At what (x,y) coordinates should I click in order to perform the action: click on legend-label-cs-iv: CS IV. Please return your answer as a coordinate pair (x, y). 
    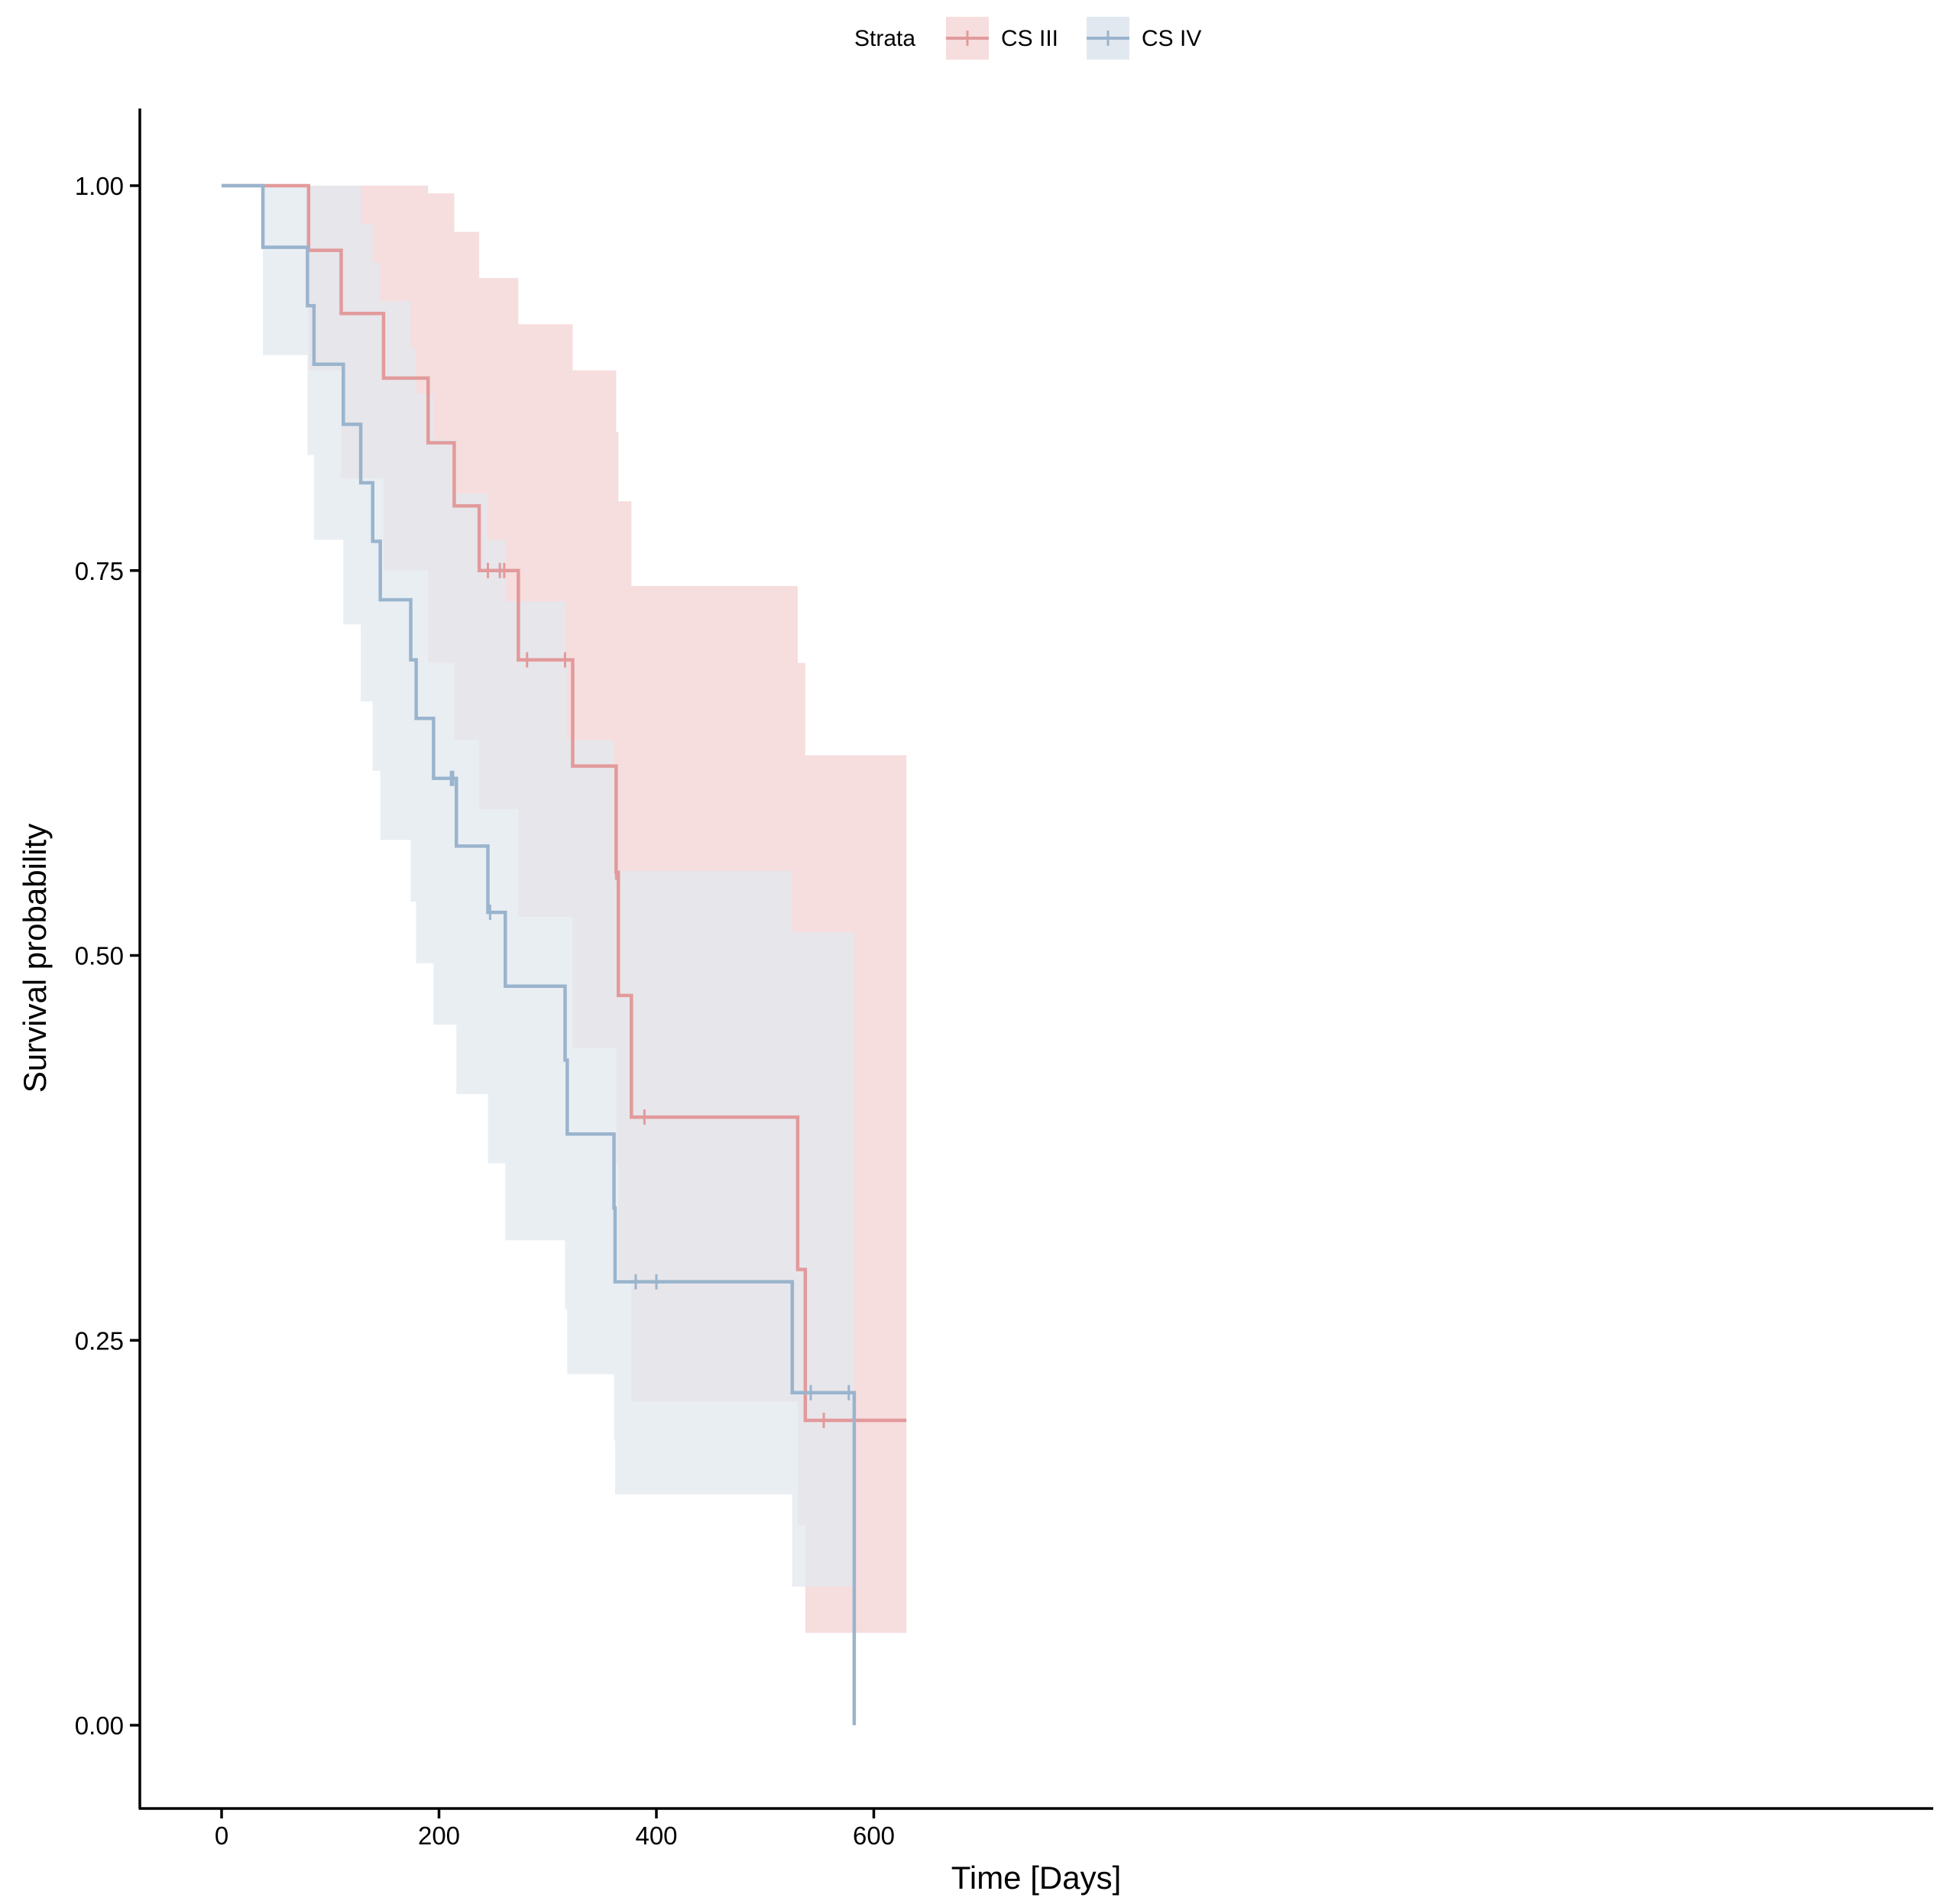
    Looking at the image, I should click on (1171, 38).